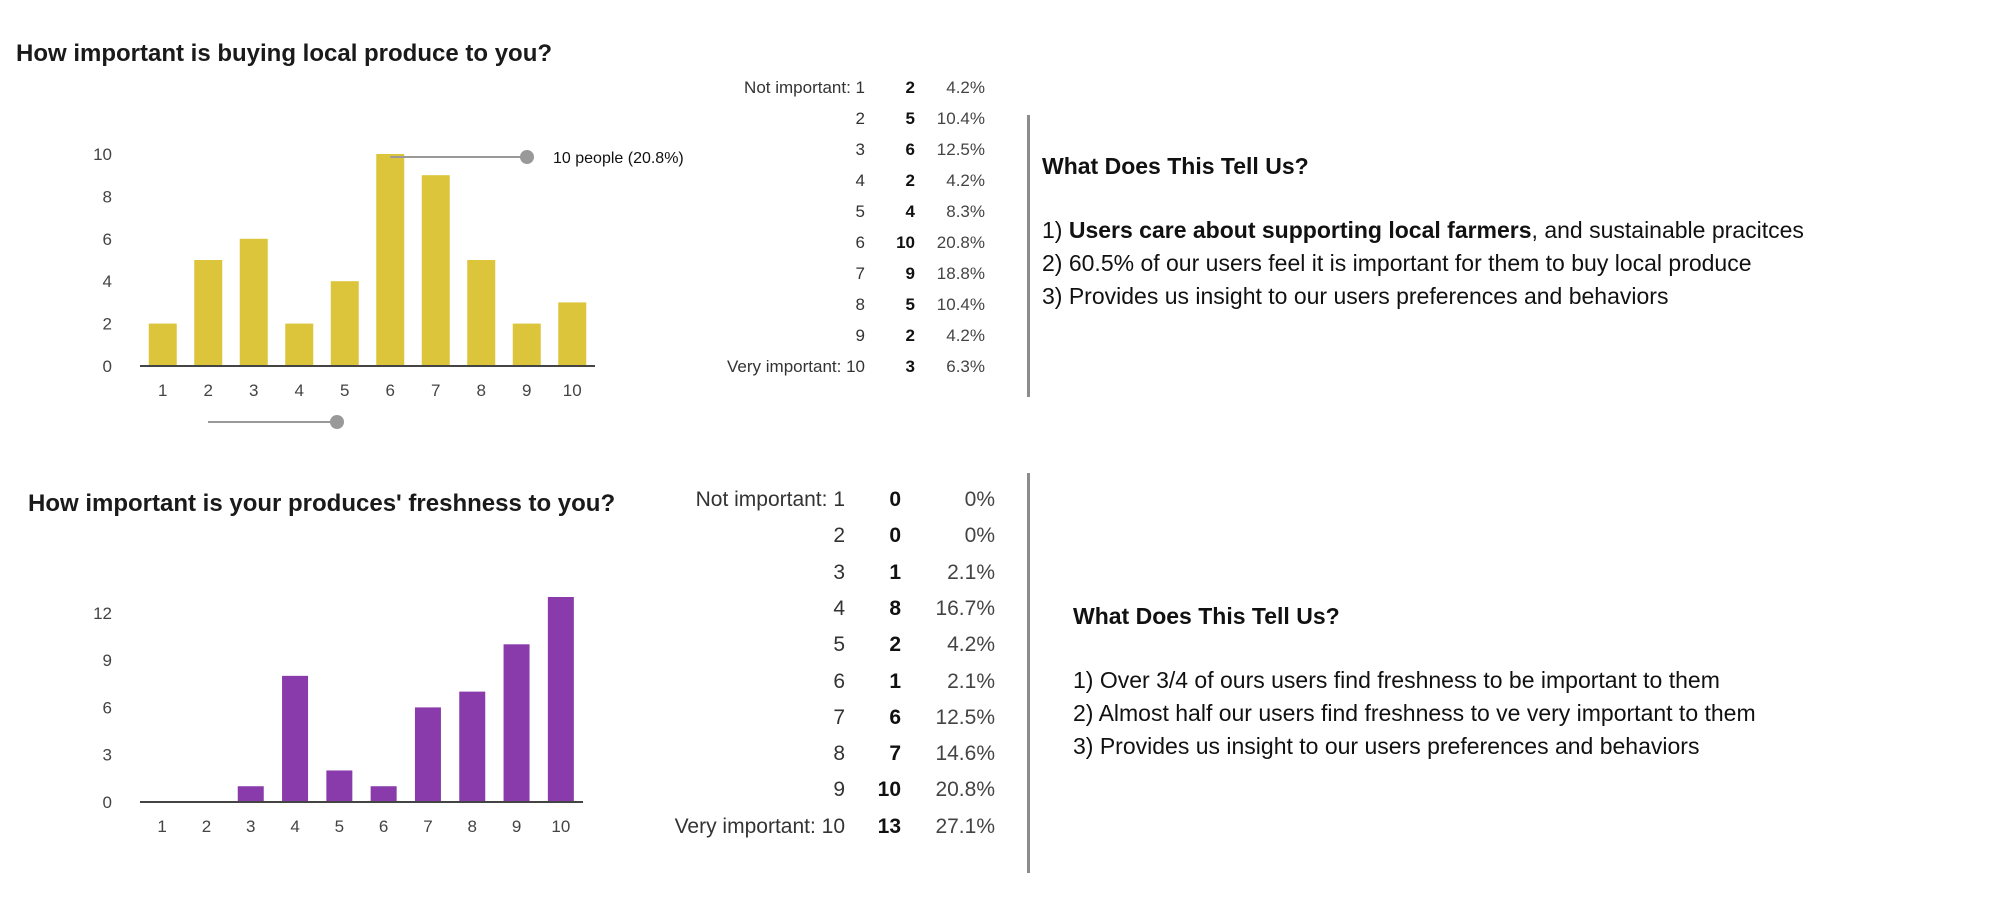 This screenshot has width=2000, height=919. I want to click on q1-x-tick-label: 2, so click(208, 390).